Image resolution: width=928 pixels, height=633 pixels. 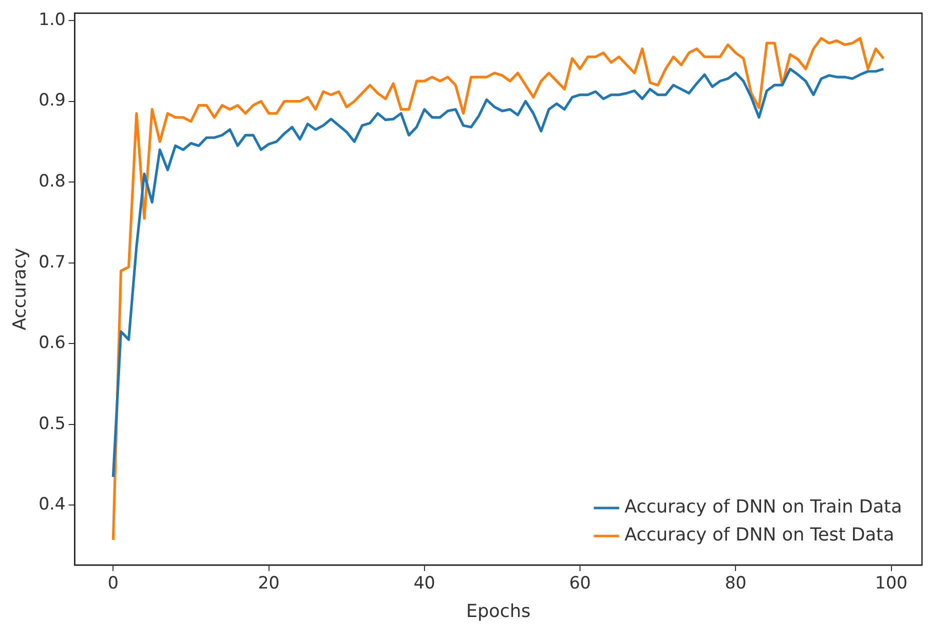 What do you see at coordinates (52, 424) in the screenshot?
I see `y-tick-label: 0.5` at bounding box center [52, 424].